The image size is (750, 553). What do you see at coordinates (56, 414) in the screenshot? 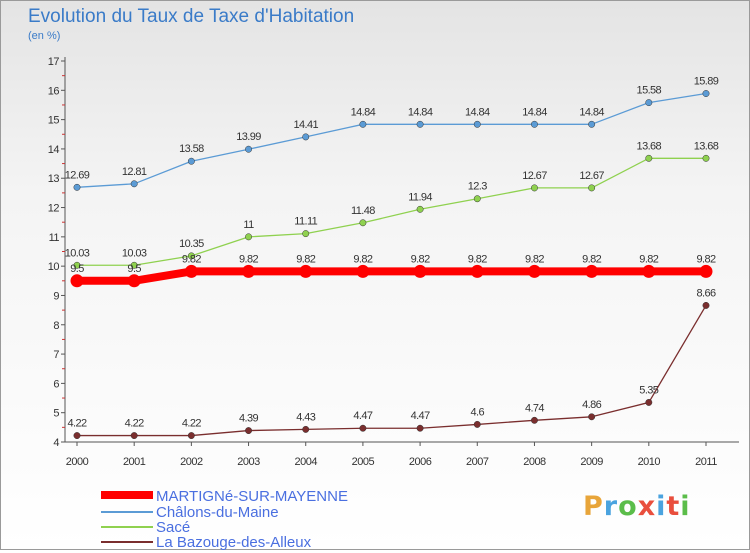
I see `y-tick-label: 5` at bounding box center [56, 414].